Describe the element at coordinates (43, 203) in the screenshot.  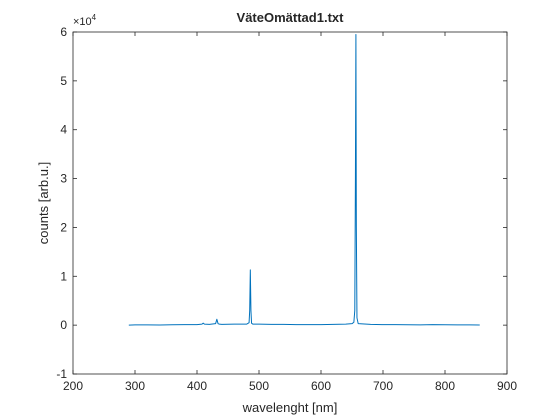
I see `y-axis-label: counts [arb.u.]` at that location.